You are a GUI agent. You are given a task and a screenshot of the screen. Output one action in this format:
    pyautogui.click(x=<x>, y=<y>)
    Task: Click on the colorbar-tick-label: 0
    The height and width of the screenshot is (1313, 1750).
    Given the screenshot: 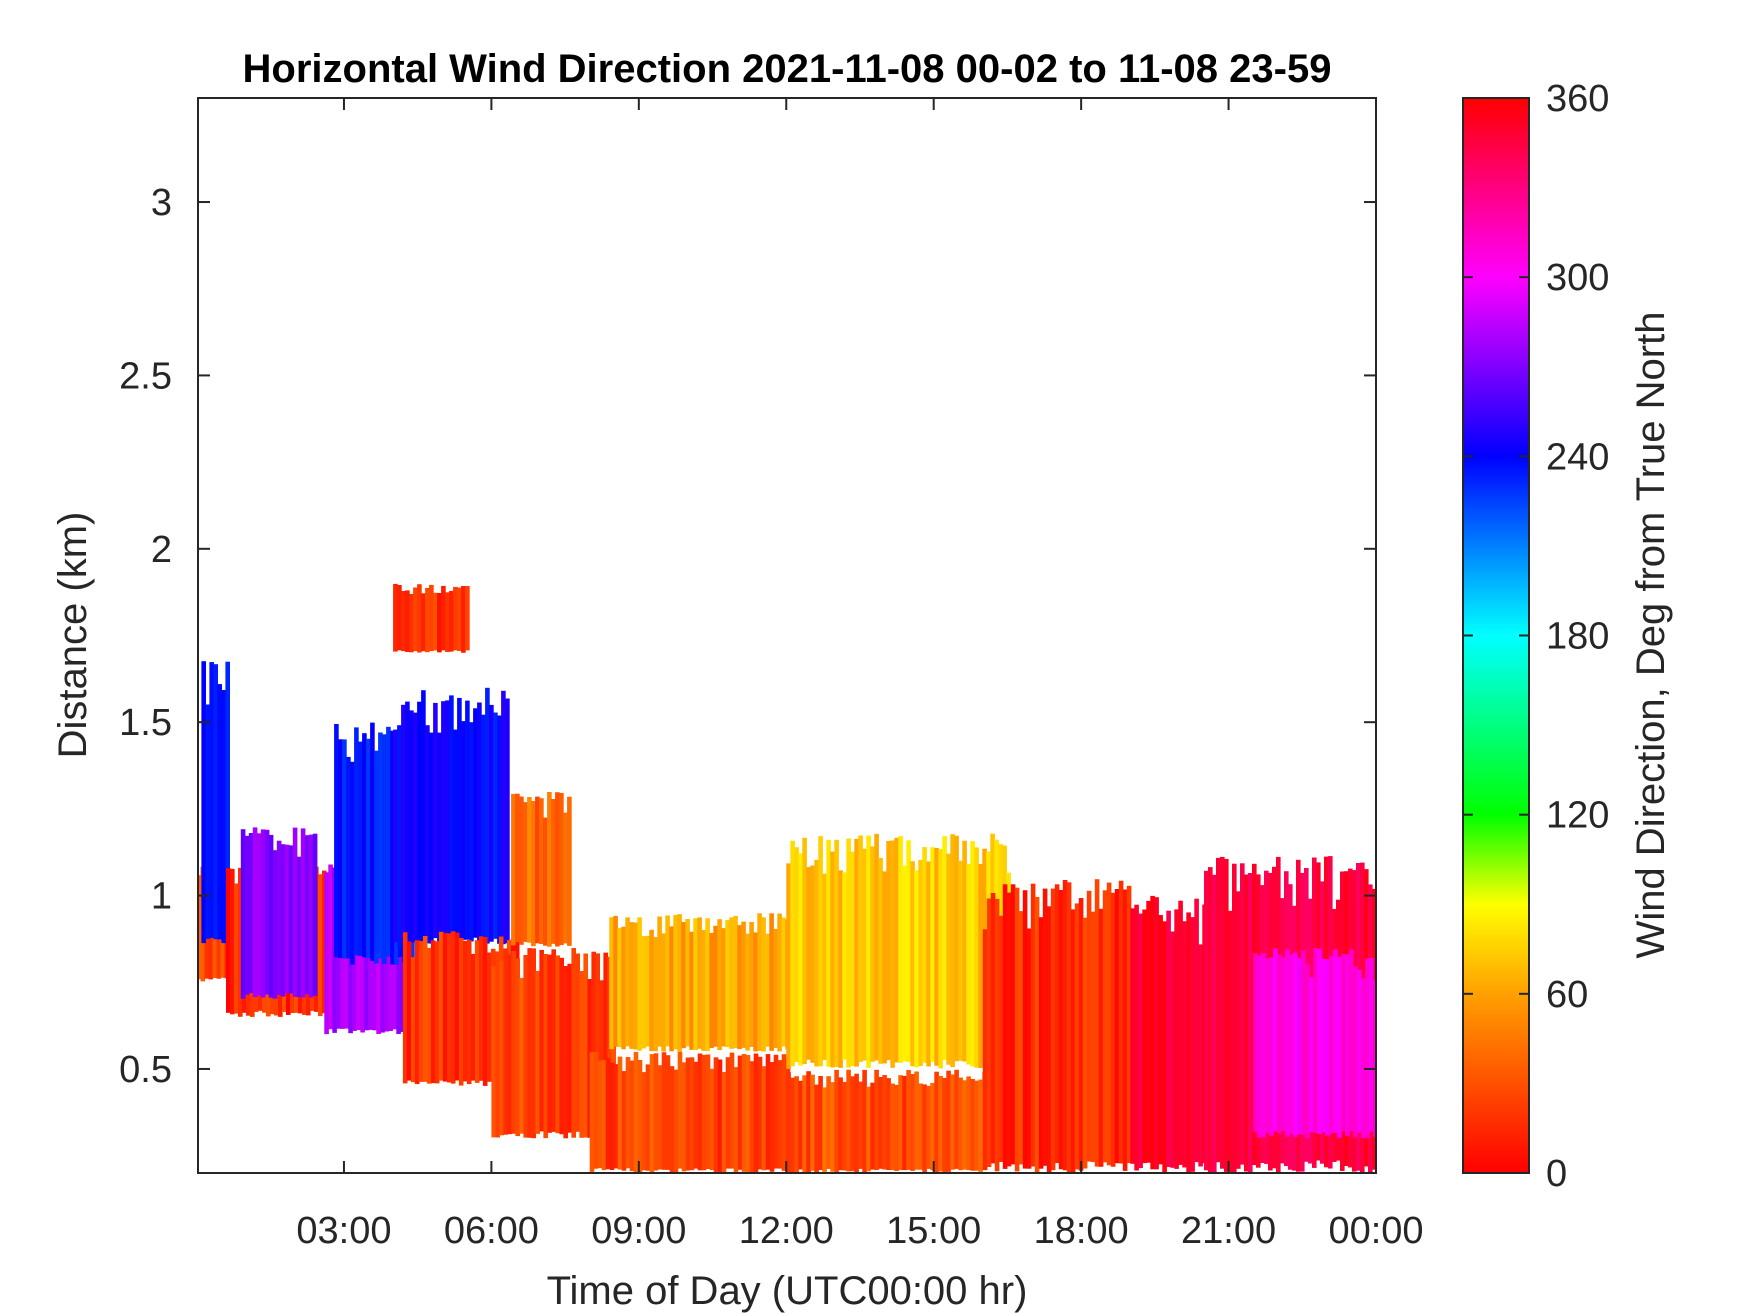 What is the action you would take?
    pyautogui.click(x=1556, y=1174)
    